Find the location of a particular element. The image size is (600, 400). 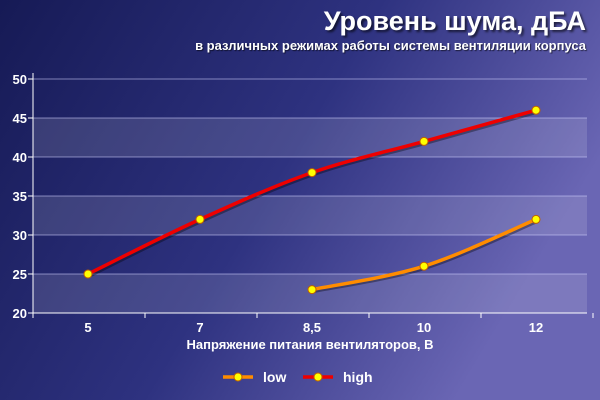

x-tick-label: 7 is located at coordinates (199, 327).